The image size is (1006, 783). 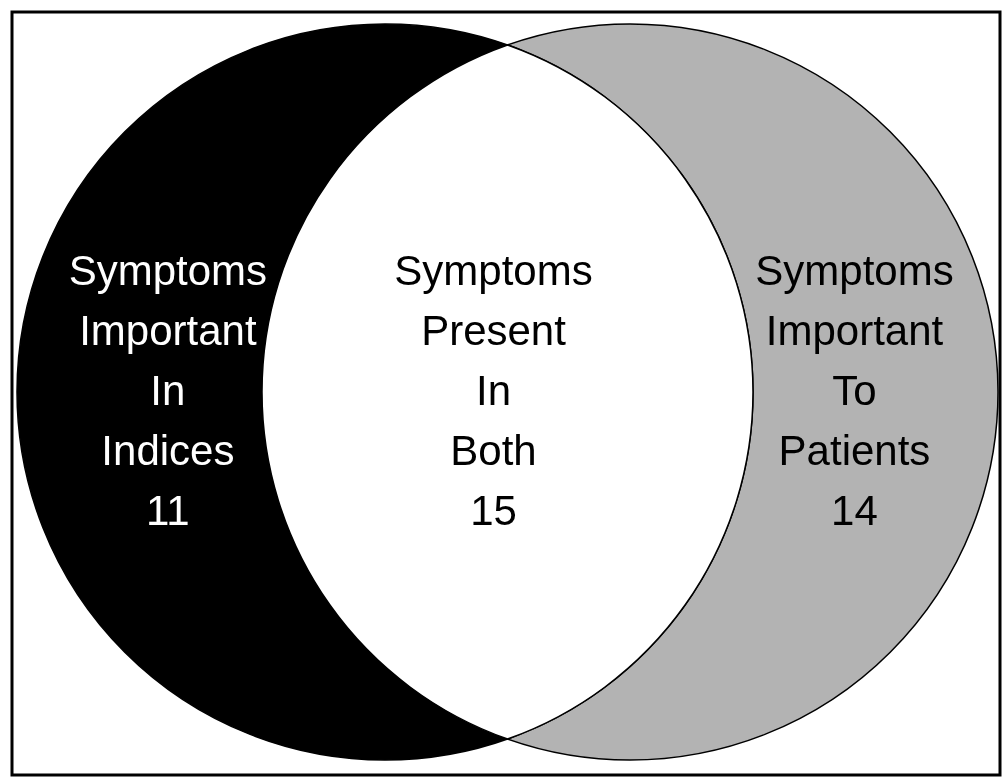 What do you see at coordinates (168, 510) in the screenshot?
I see `data-label: 11` at bounding box center [168, 510].